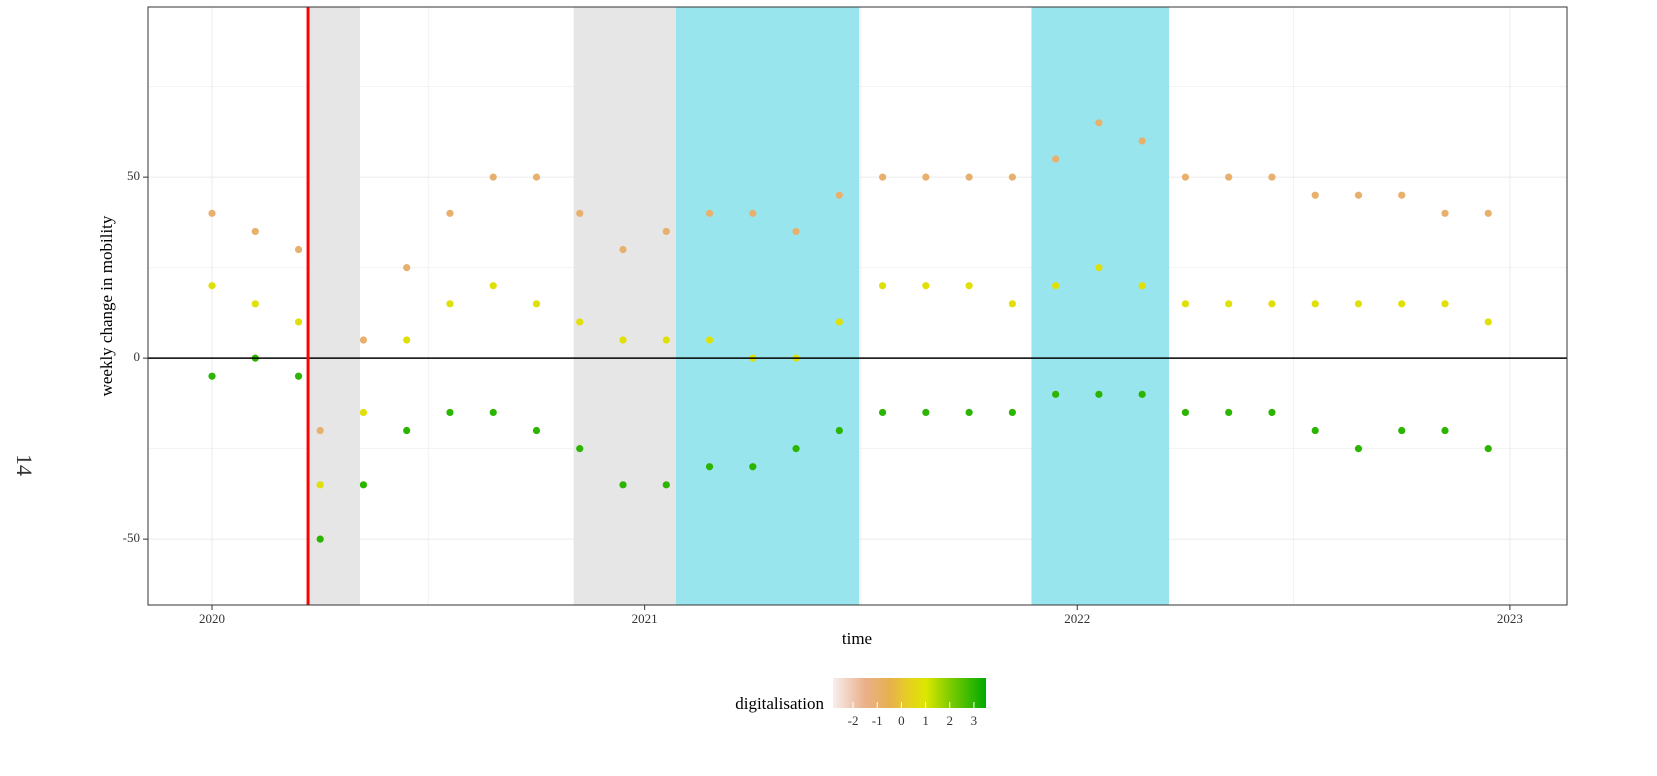 The image size is (1657, 776). What do you see at coordinates (137, 356) in the screenshot?
I see `y-tick-label: 0` at bounding box center [137, 356].